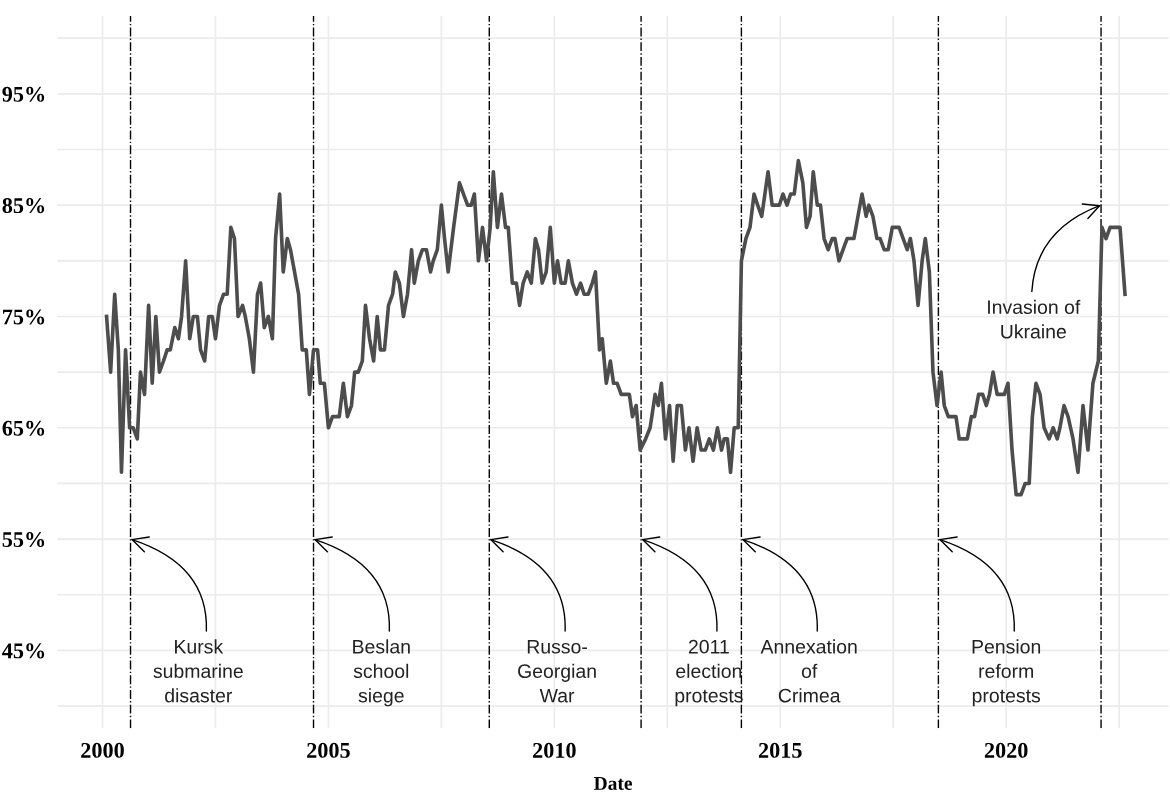 The height and width of the screenshot is (796, 1170). I want to click on annotation: 2011 election protests, so click(709, 673).